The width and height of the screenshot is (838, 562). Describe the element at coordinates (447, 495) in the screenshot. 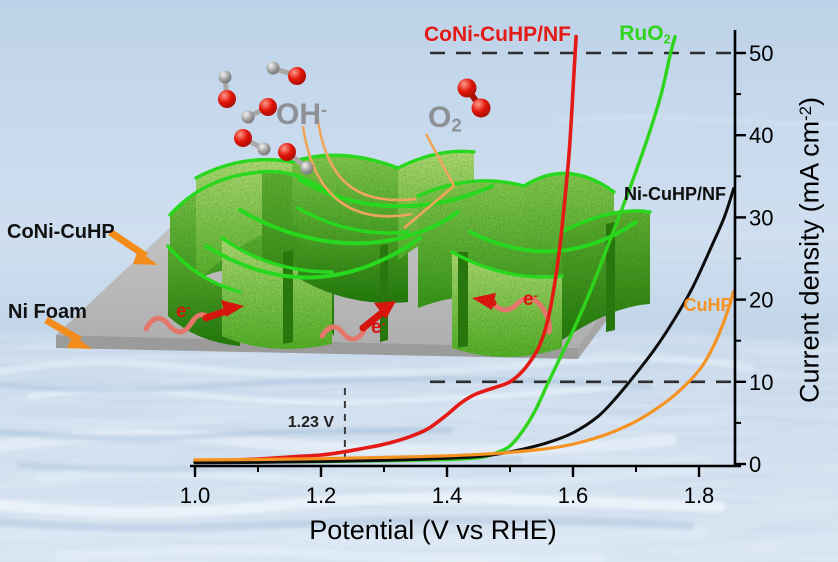

I see `x-tick-label: 1.4` at that location.